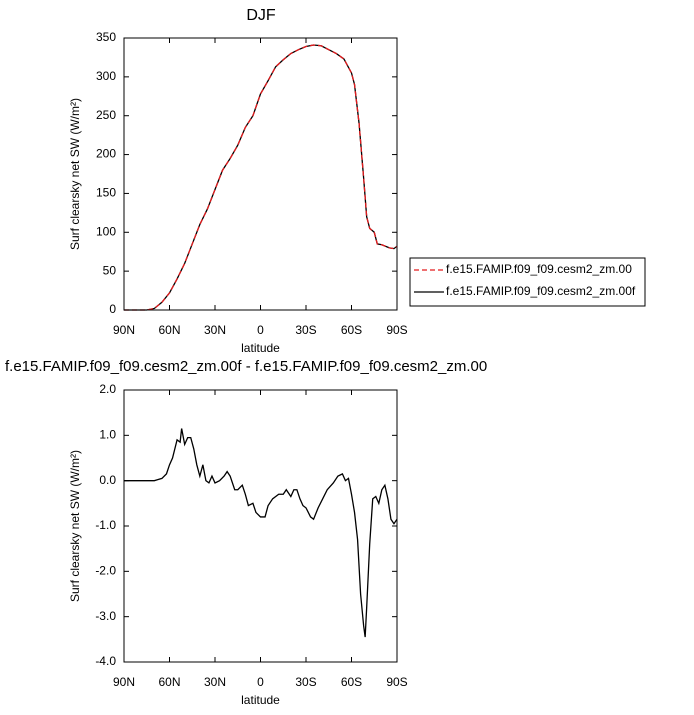  What do you see at coordinates (106, 154) in the screenshot?
I see `y-tick-label: 200` at bounding box center [106, 154].